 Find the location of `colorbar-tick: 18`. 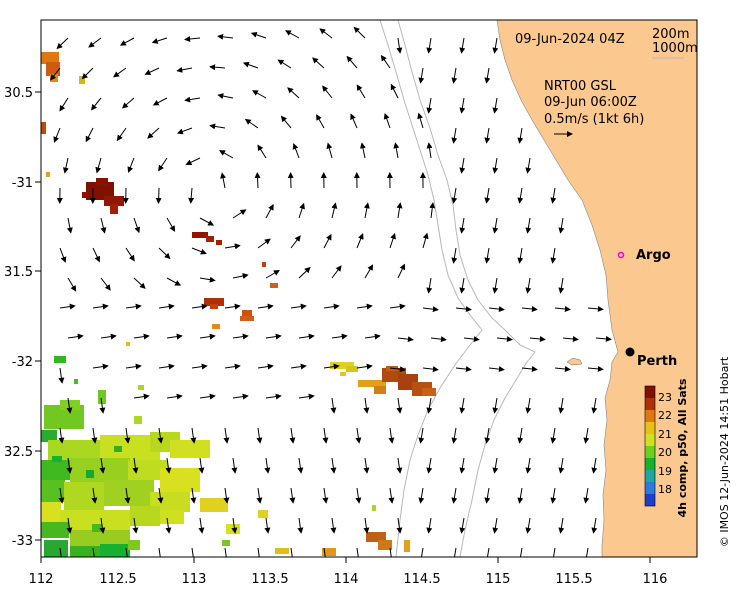

colorbar-tick: 18 is located at coordinates (665, 489).